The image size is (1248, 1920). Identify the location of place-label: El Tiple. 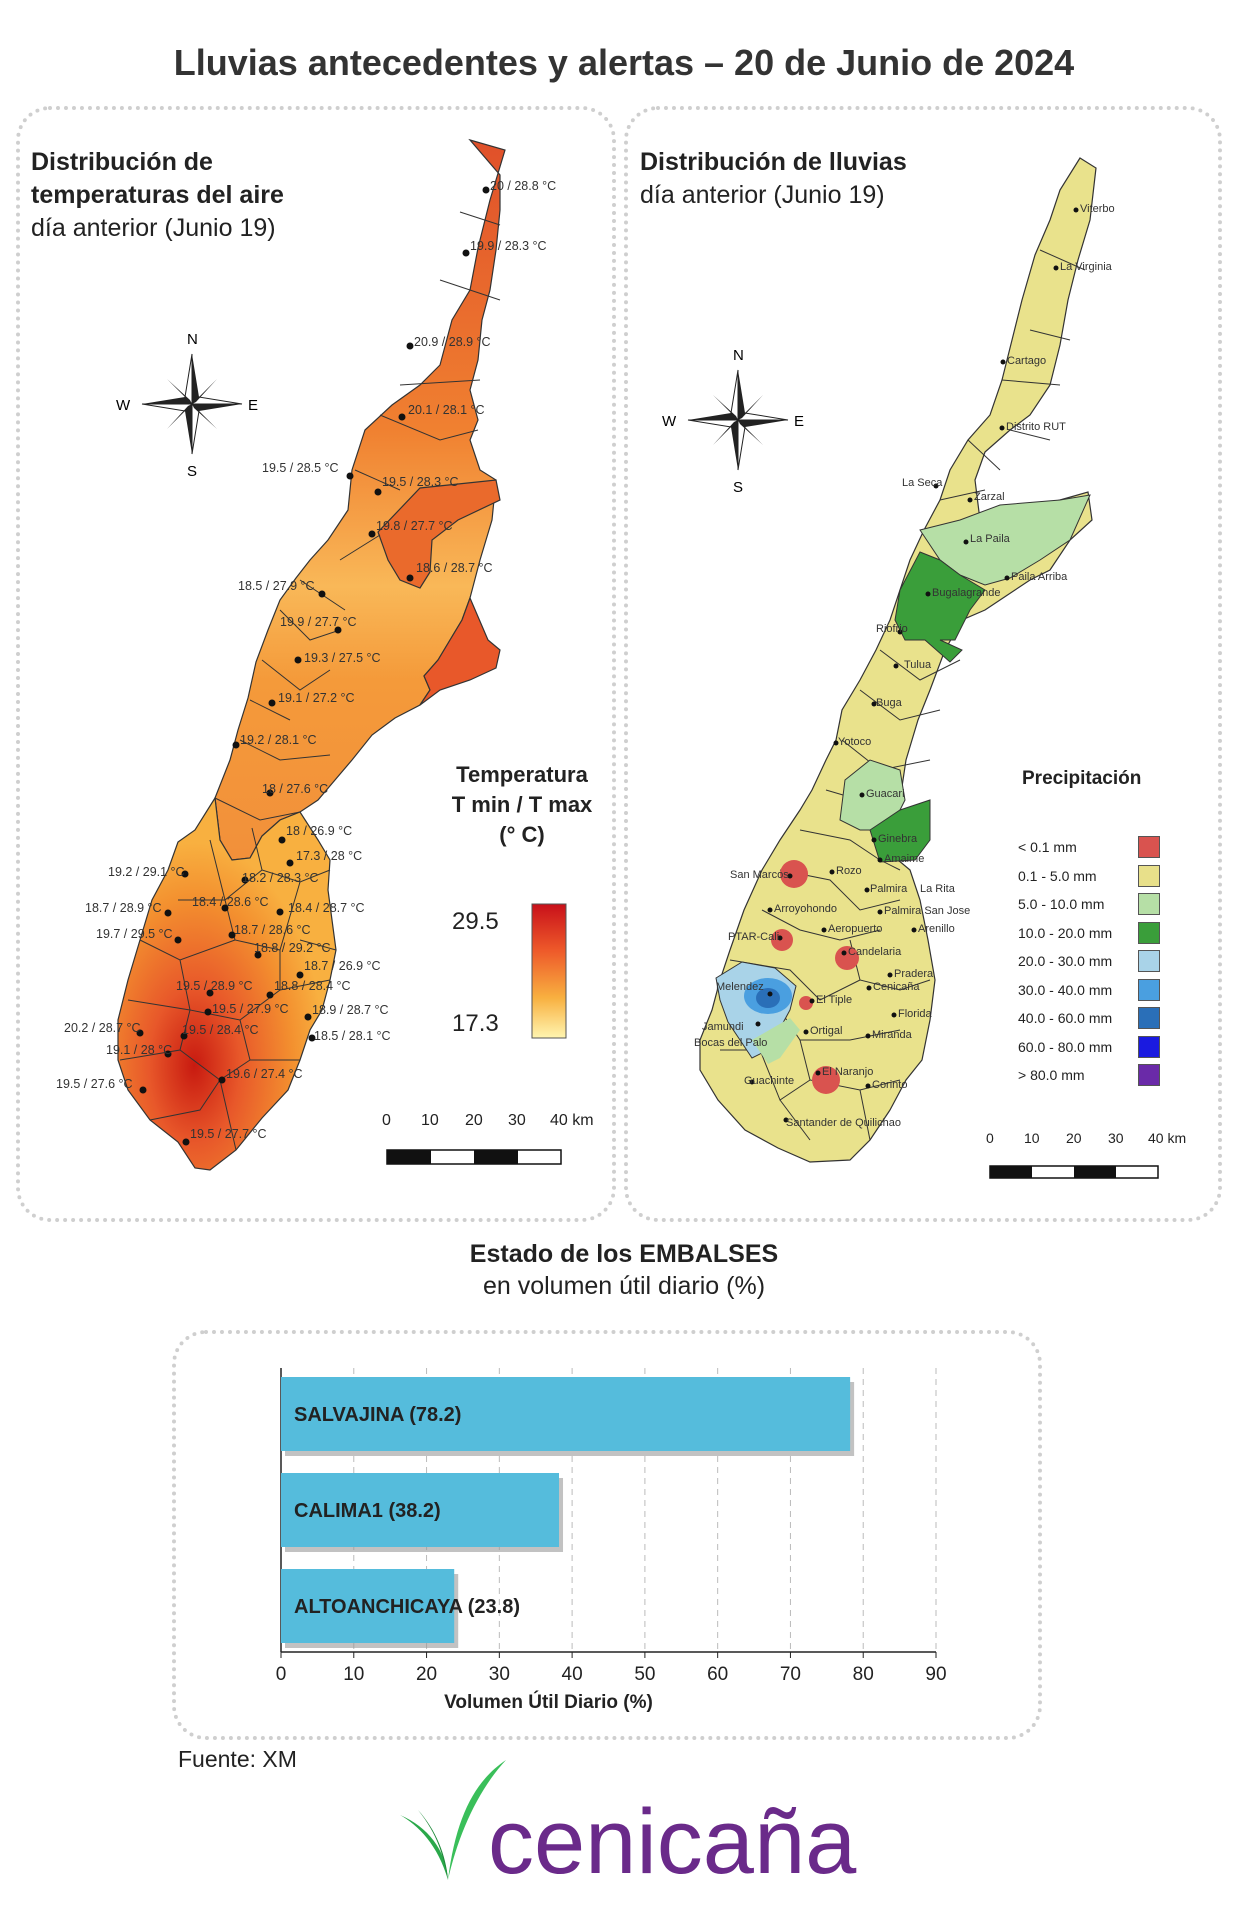
(834, 1000).